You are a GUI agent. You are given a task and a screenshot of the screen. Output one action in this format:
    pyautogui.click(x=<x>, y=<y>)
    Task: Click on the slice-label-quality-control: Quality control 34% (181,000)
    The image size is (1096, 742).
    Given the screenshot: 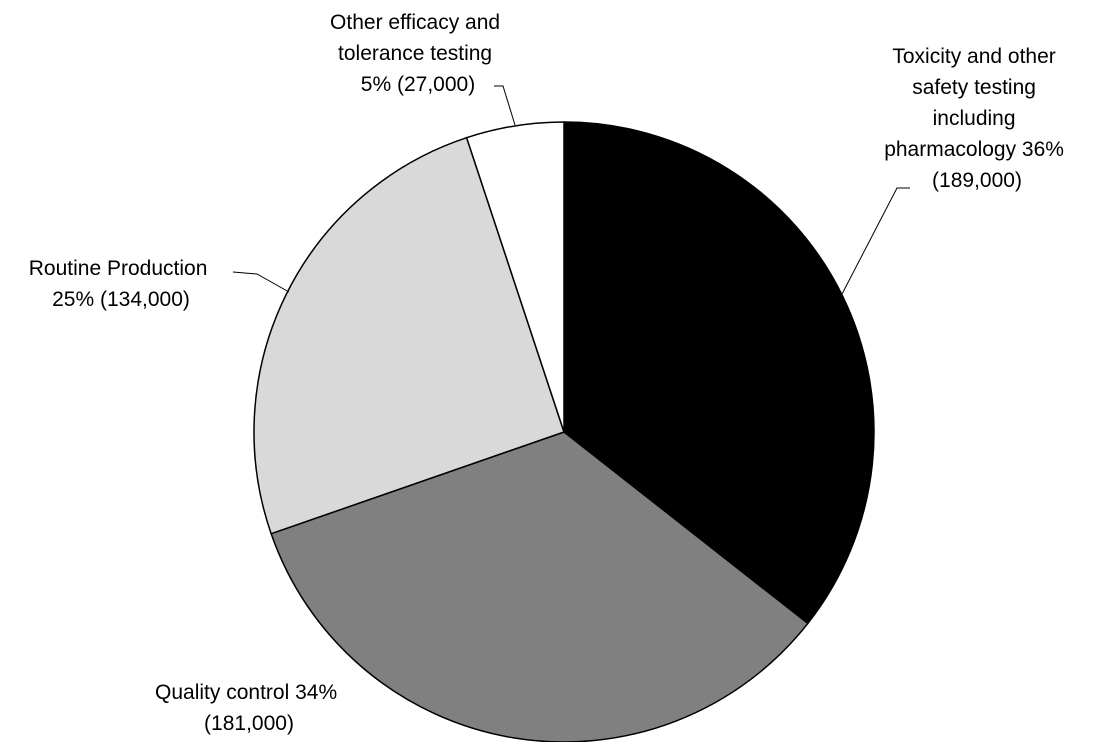 What is the action you would take?
    pyautogui.click(x=249, y=708)
    